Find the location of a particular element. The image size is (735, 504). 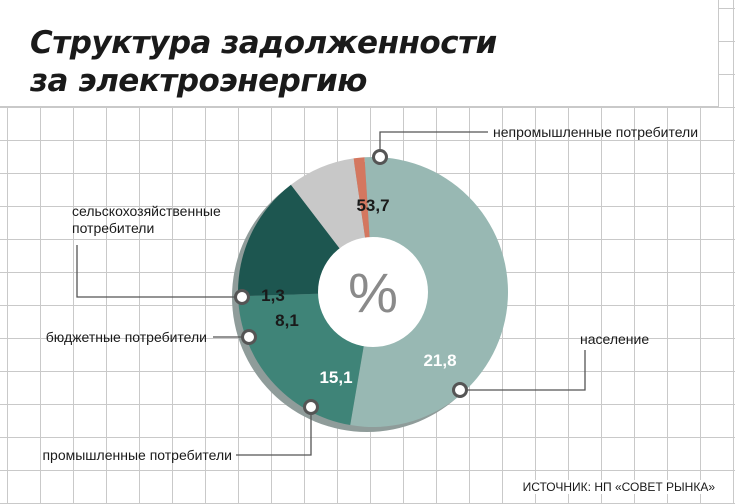

slice-category-label-5-line-1: сельскохозяйственные is located at coordinates (146, 211).